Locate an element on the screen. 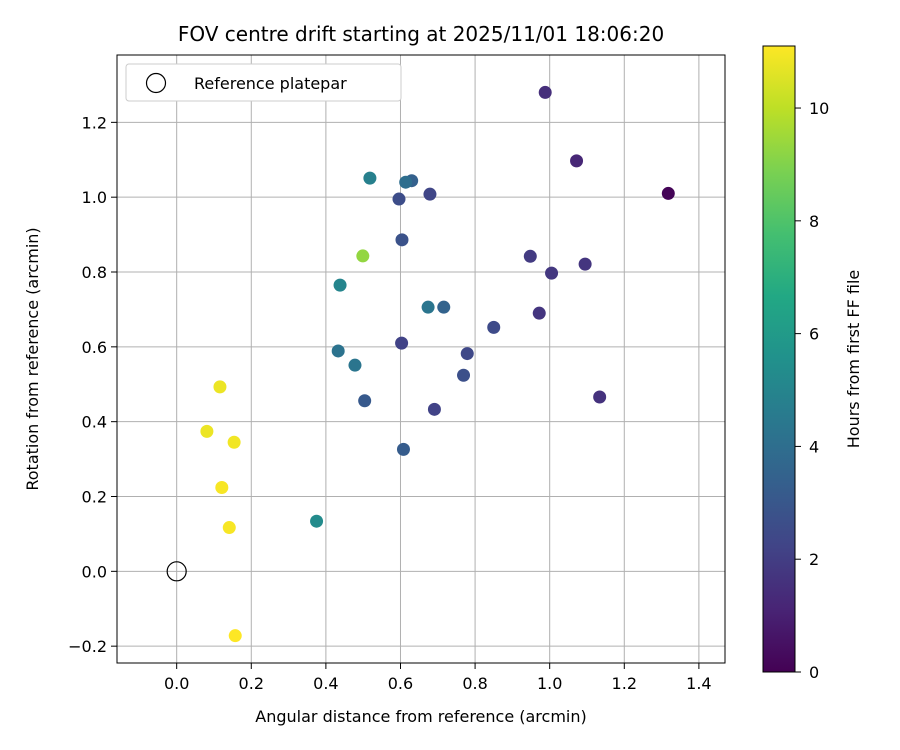 The height and width of the screenshot is (750, 900). y-tick-label: −0.2 is located at coordinates (87, 646).